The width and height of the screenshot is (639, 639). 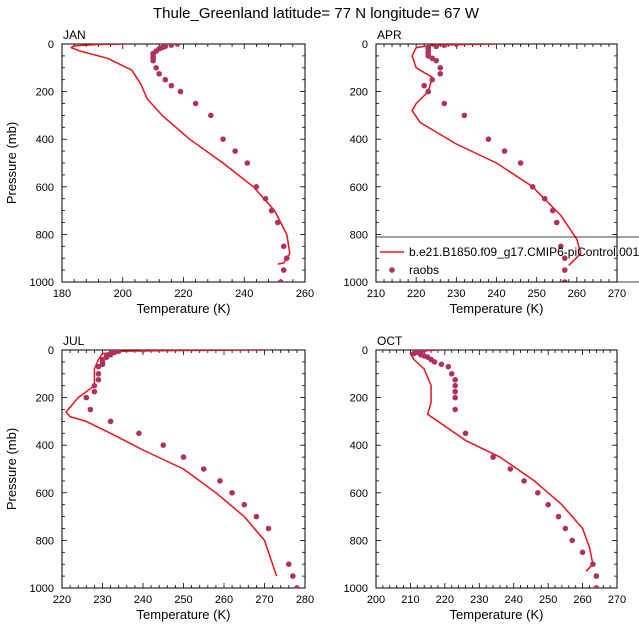 I want to click on plot-frame, so click(x=183, y=163).